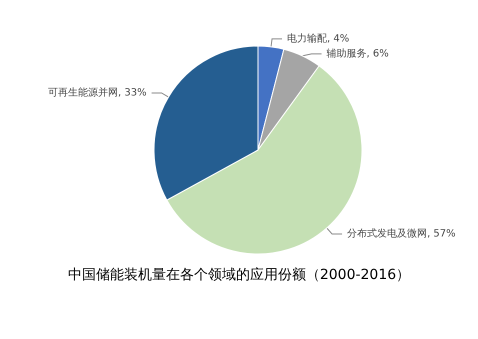 The image size is (478, 339). Describe the element at coordinates (401, 234) in the screenshot. I see `slice-label: 分布式发电及微网, 57%` at that location.